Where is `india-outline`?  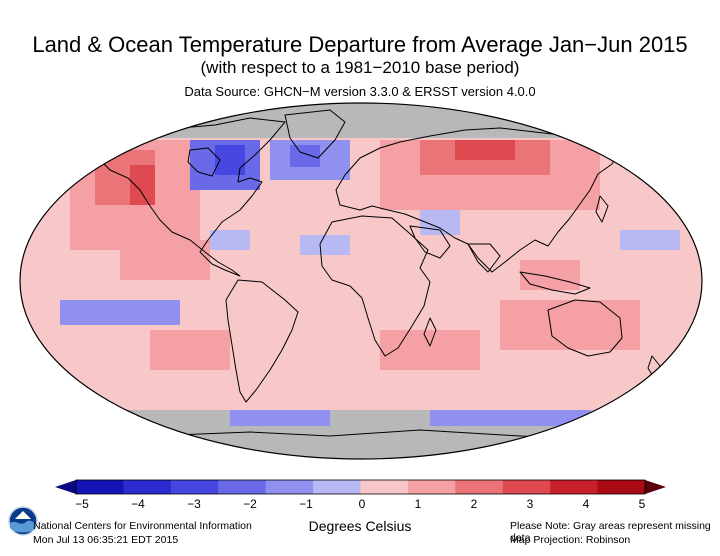 india-outline is located at coordinates (484, 258).